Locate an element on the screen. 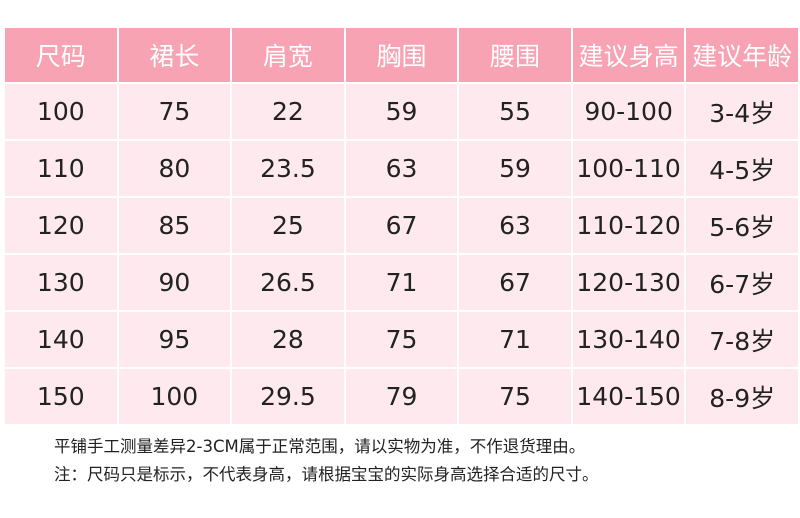  column-header: 胸围 is located at coordinates (401, 55).